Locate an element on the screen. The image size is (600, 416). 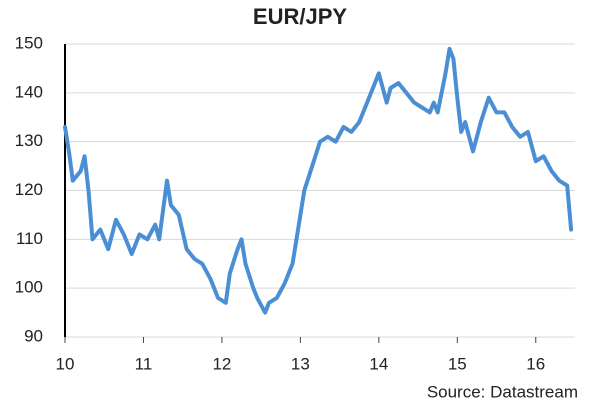
x-tick-label: 15 is located at coordinates (457, 363).